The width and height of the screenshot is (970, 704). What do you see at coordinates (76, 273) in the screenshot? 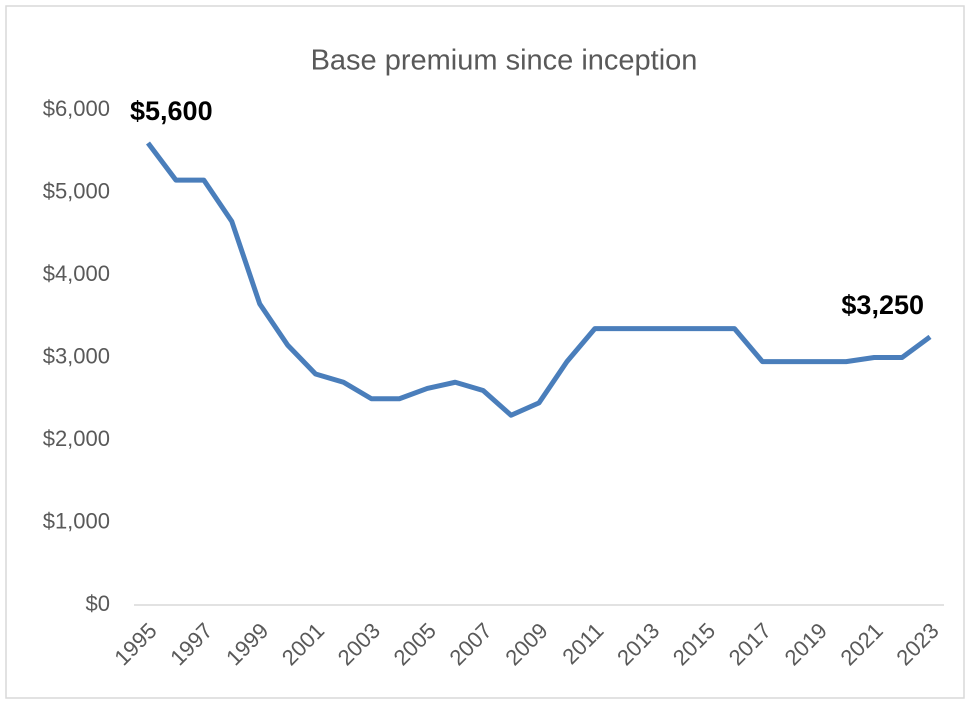
I see `y-tick-label: $4,000` at bounding box center [76, 273].